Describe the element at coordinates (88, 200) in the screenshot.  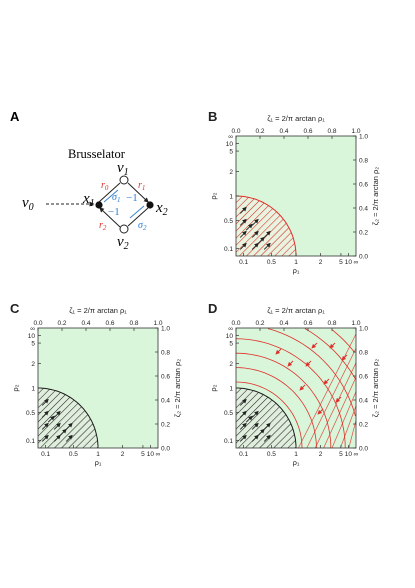
I see `node-x1-label: x1` at that location.